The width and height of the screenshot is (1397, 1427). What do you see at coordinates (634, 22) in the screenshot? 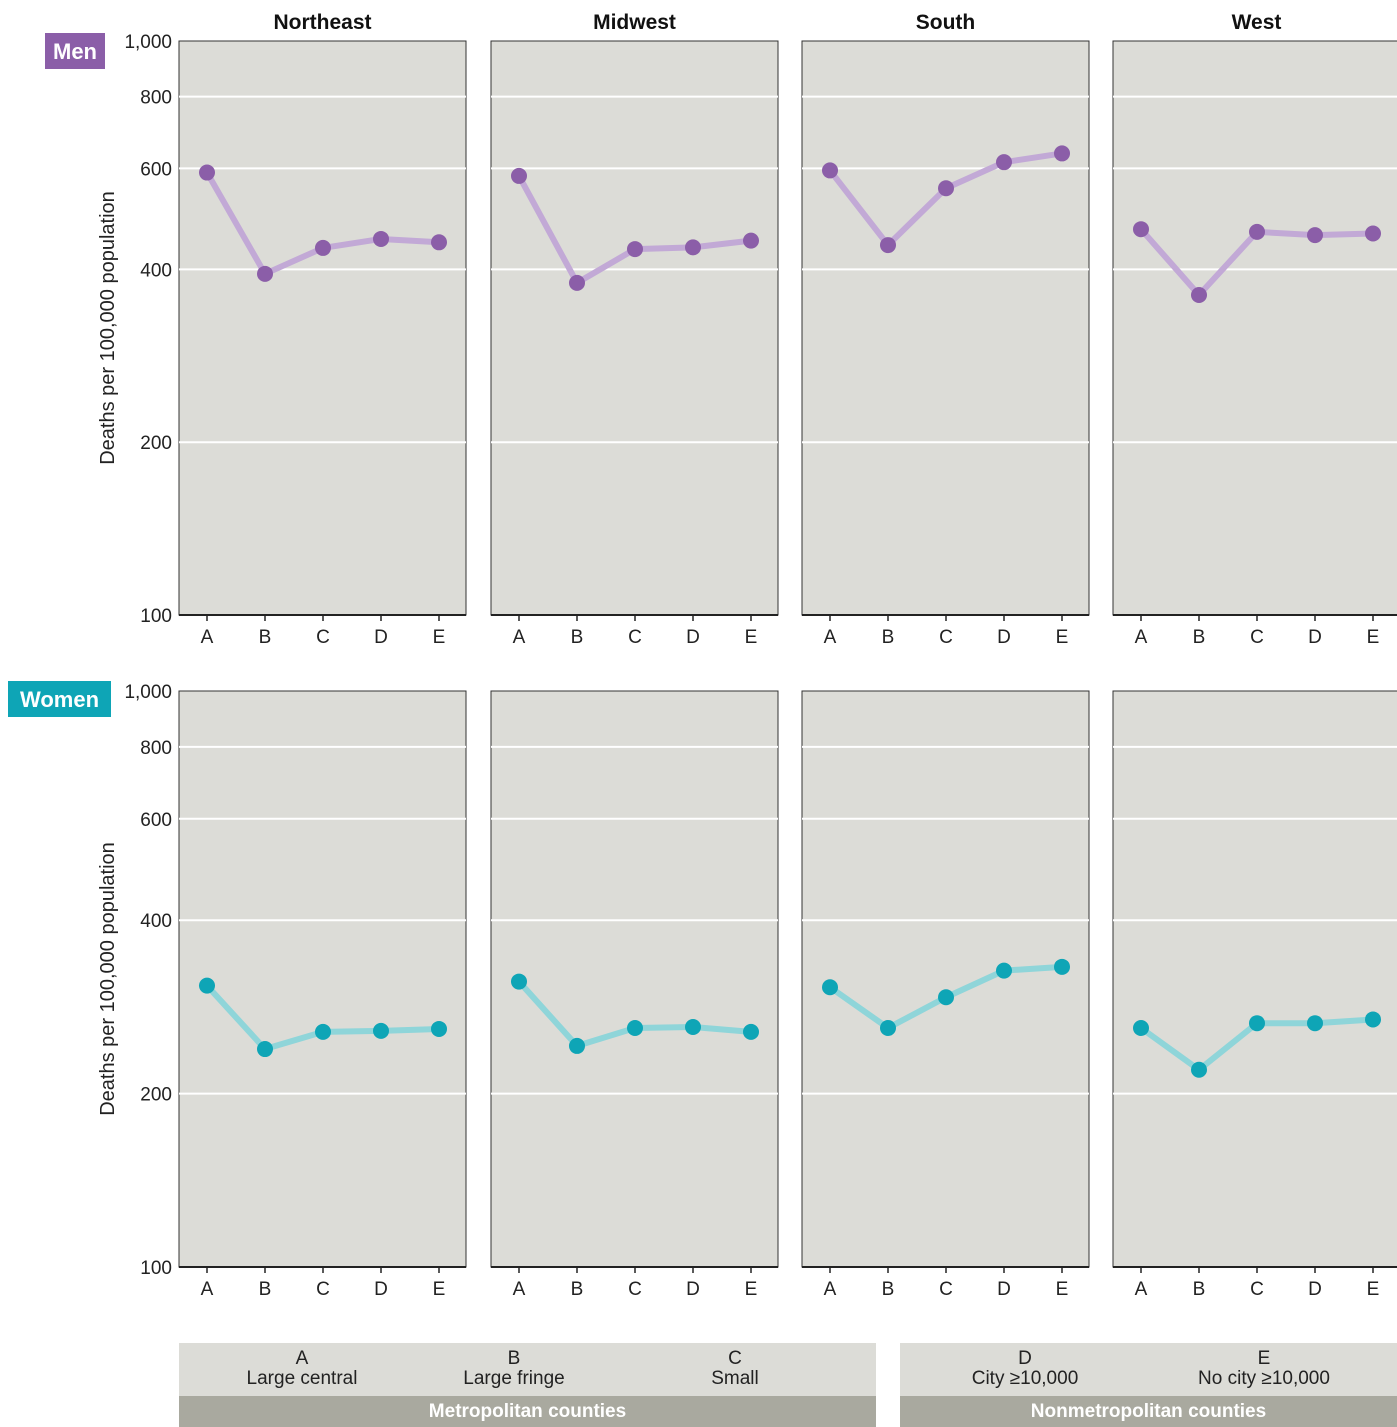
I see `panel-title: Midwest` at bounding box center [634, 22].